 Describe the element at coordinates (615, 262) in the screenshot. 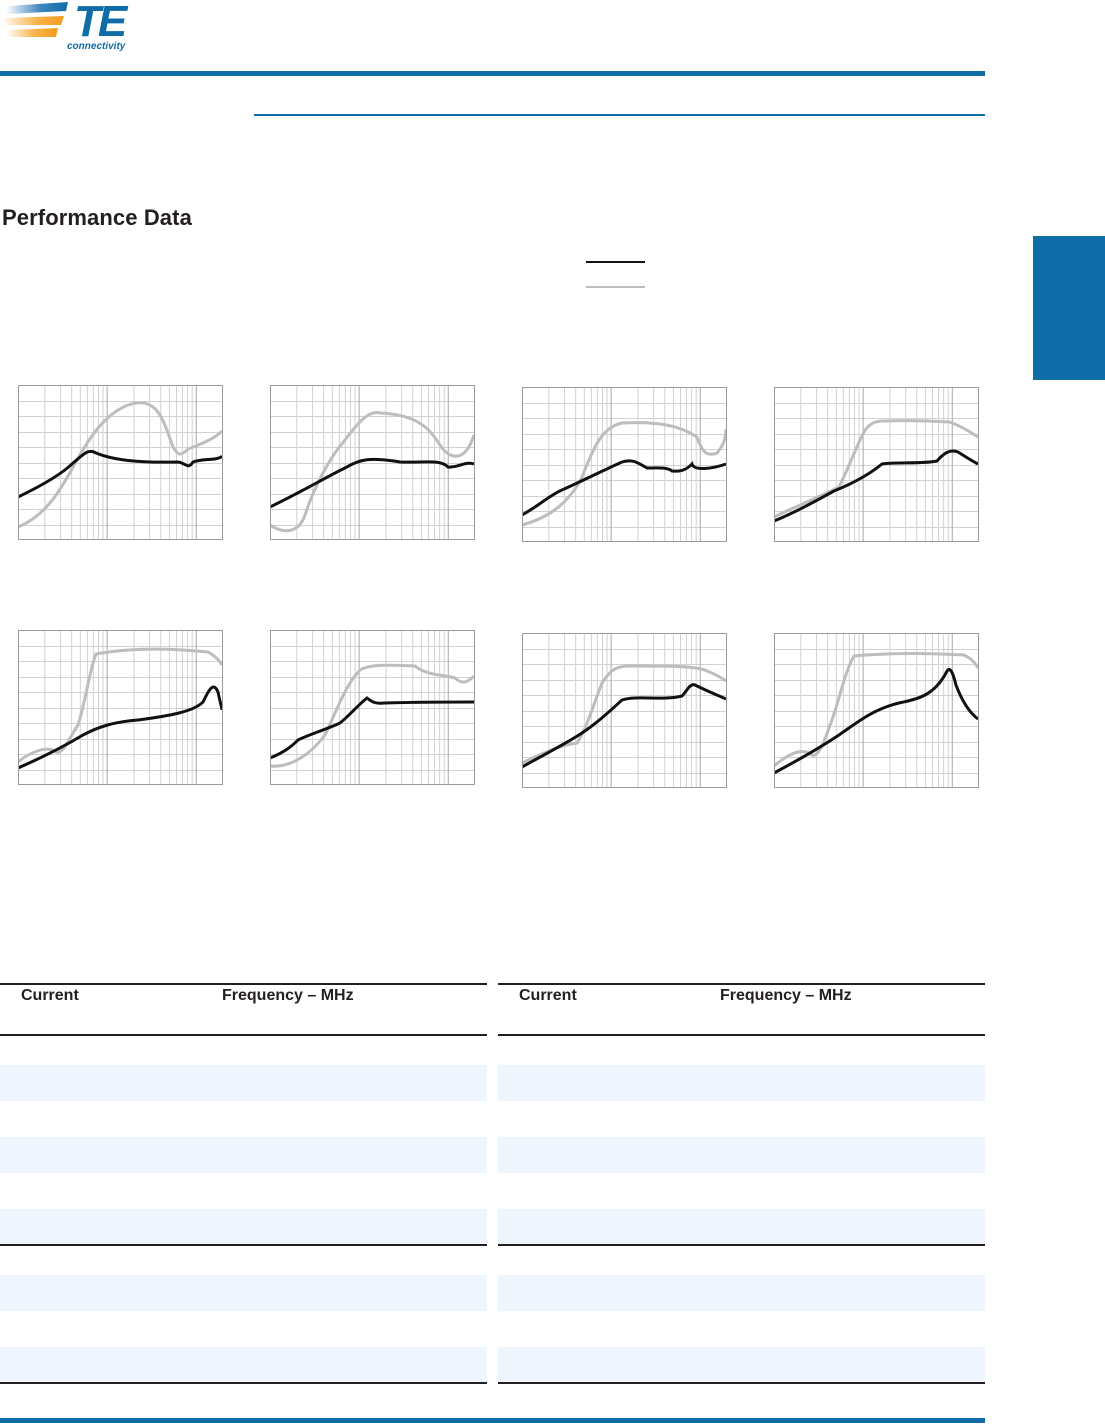

I see `legend-black-line` at that location.